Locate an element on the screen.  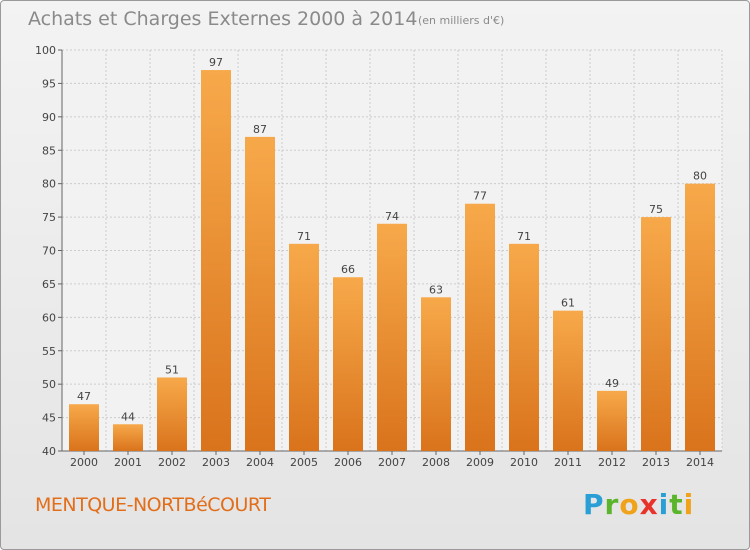
data-label: 74 is located at coordinates (392, 216).